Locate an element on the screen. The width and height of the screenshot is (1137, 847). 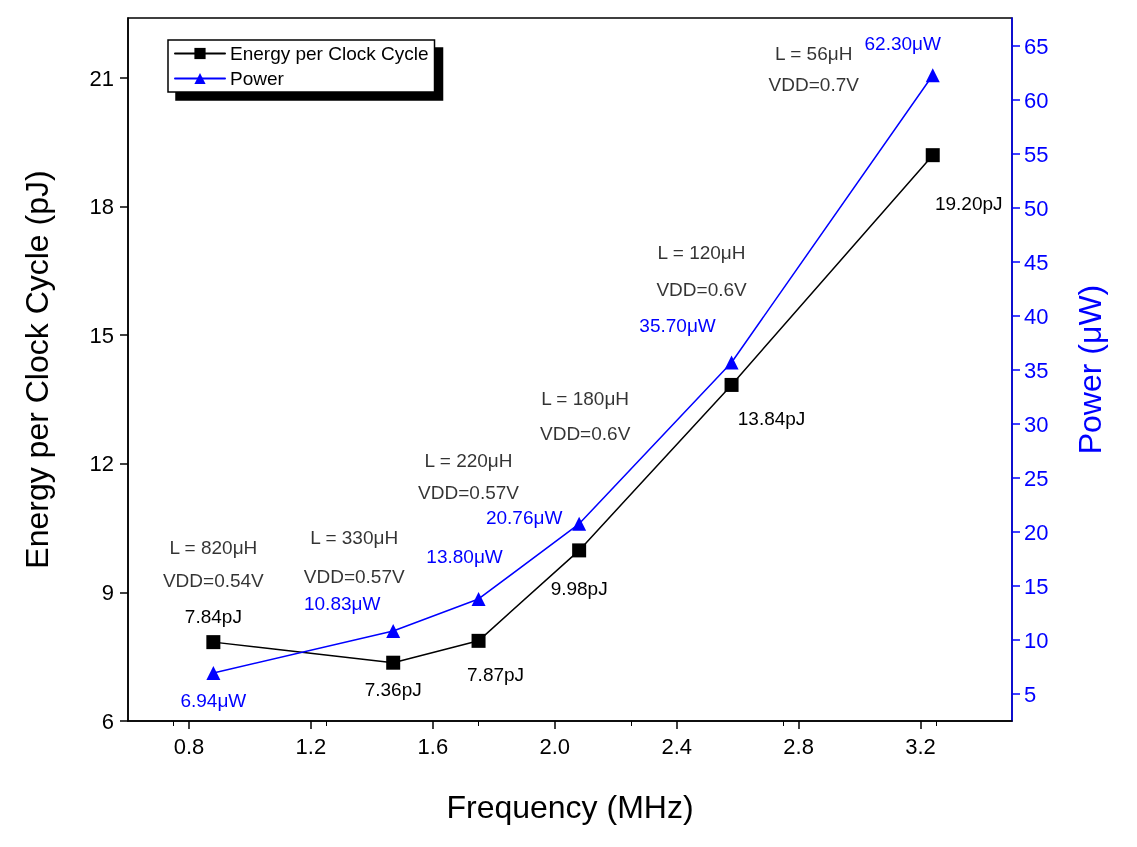
x-tick-label: 3.2 is located at coordinates (920, 746).